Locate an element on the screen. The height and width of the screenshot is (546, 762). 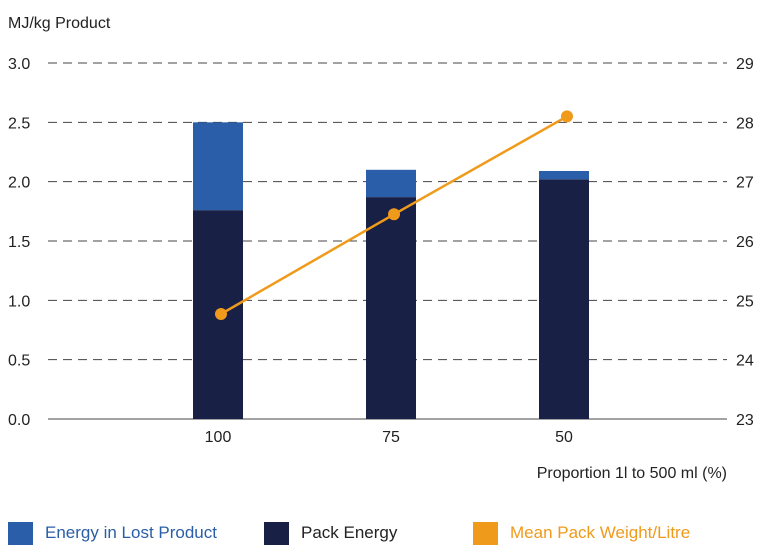
x-tick-label: 75 is located at coordinates (391, 437).